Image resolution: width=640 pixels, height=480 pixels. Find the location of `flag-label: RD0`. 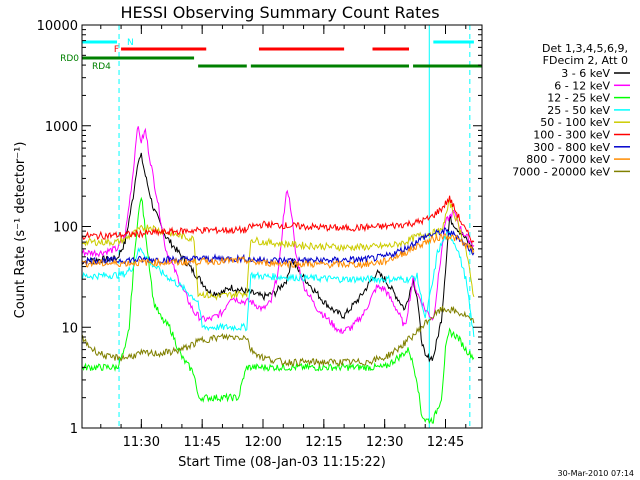

flag-label: RD0 is located at coordinates (69, 59).